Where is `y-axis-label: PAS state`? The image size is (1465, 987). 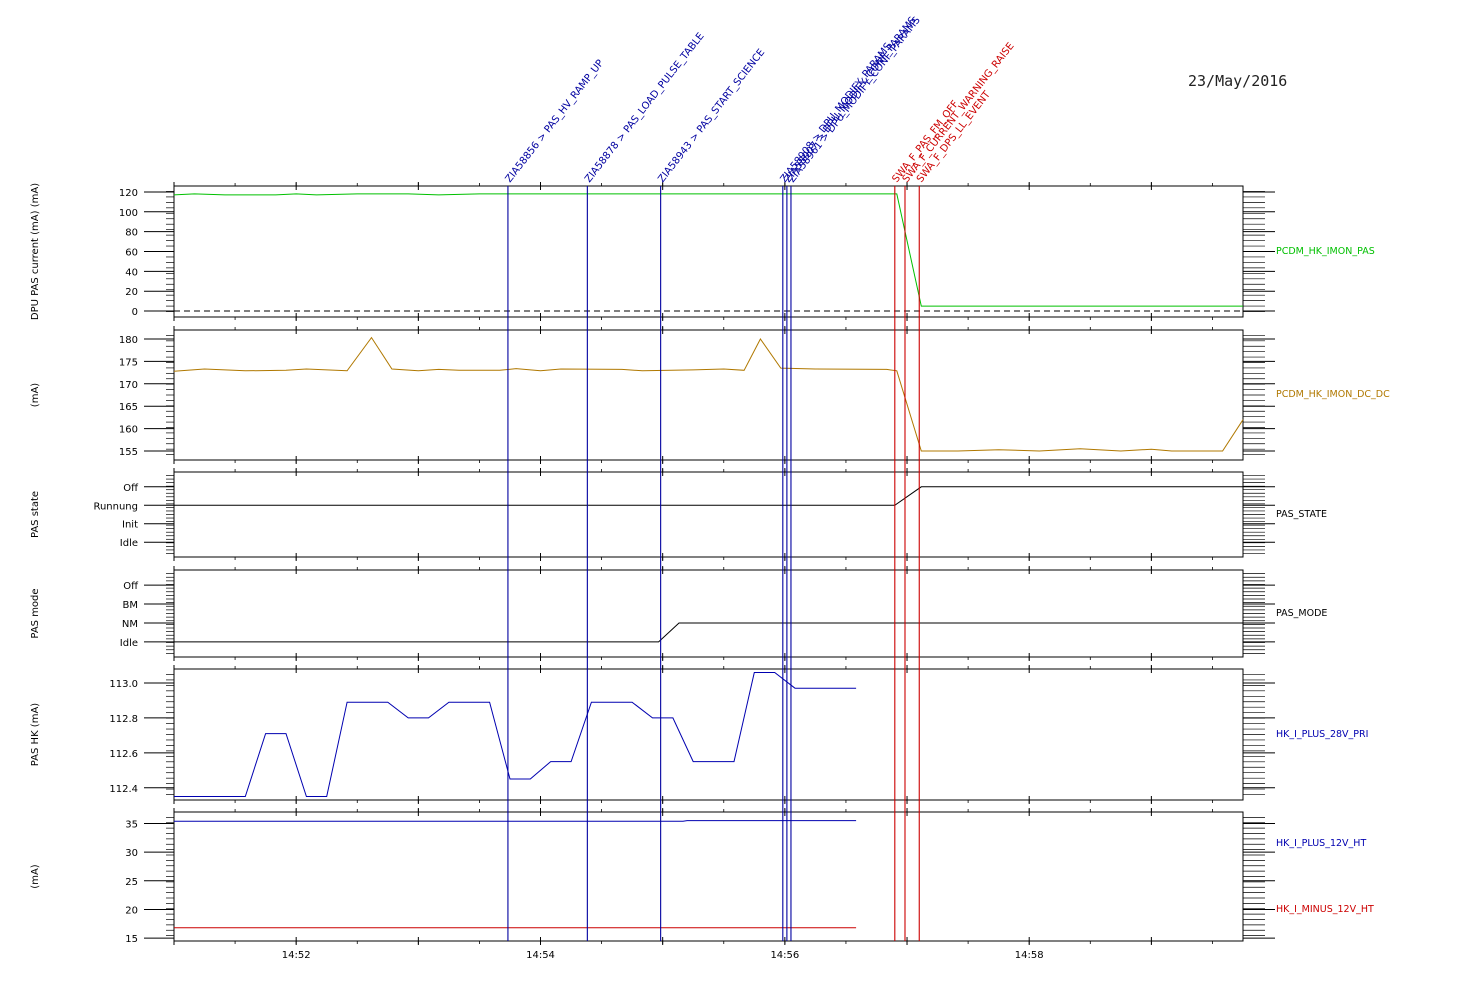 y-axis-label: PAS state is located at coordinates (35, 514).